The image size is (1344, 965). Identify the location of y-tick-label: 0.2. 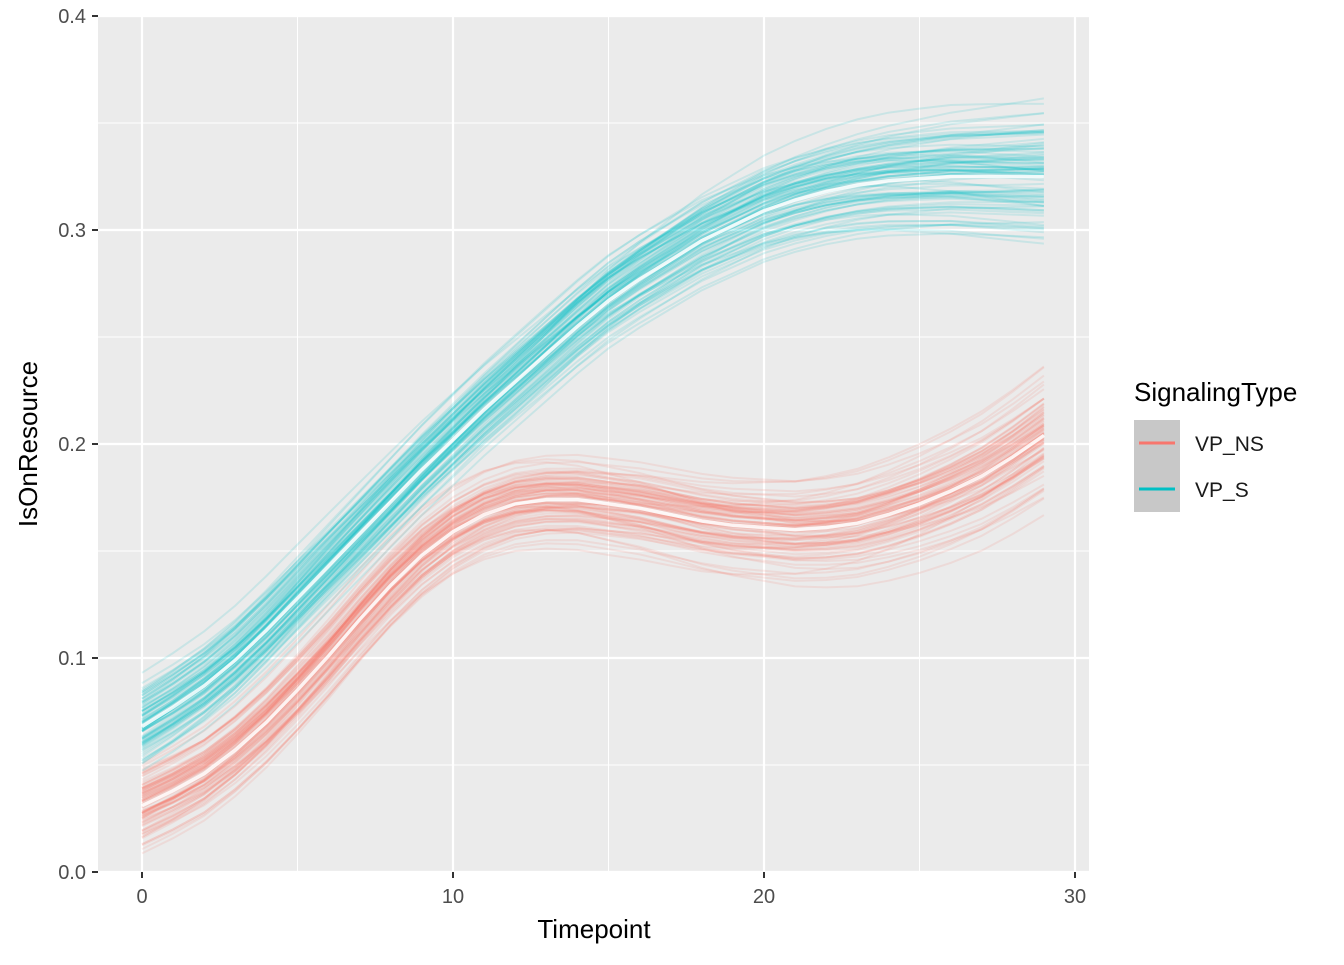
(72, 445).